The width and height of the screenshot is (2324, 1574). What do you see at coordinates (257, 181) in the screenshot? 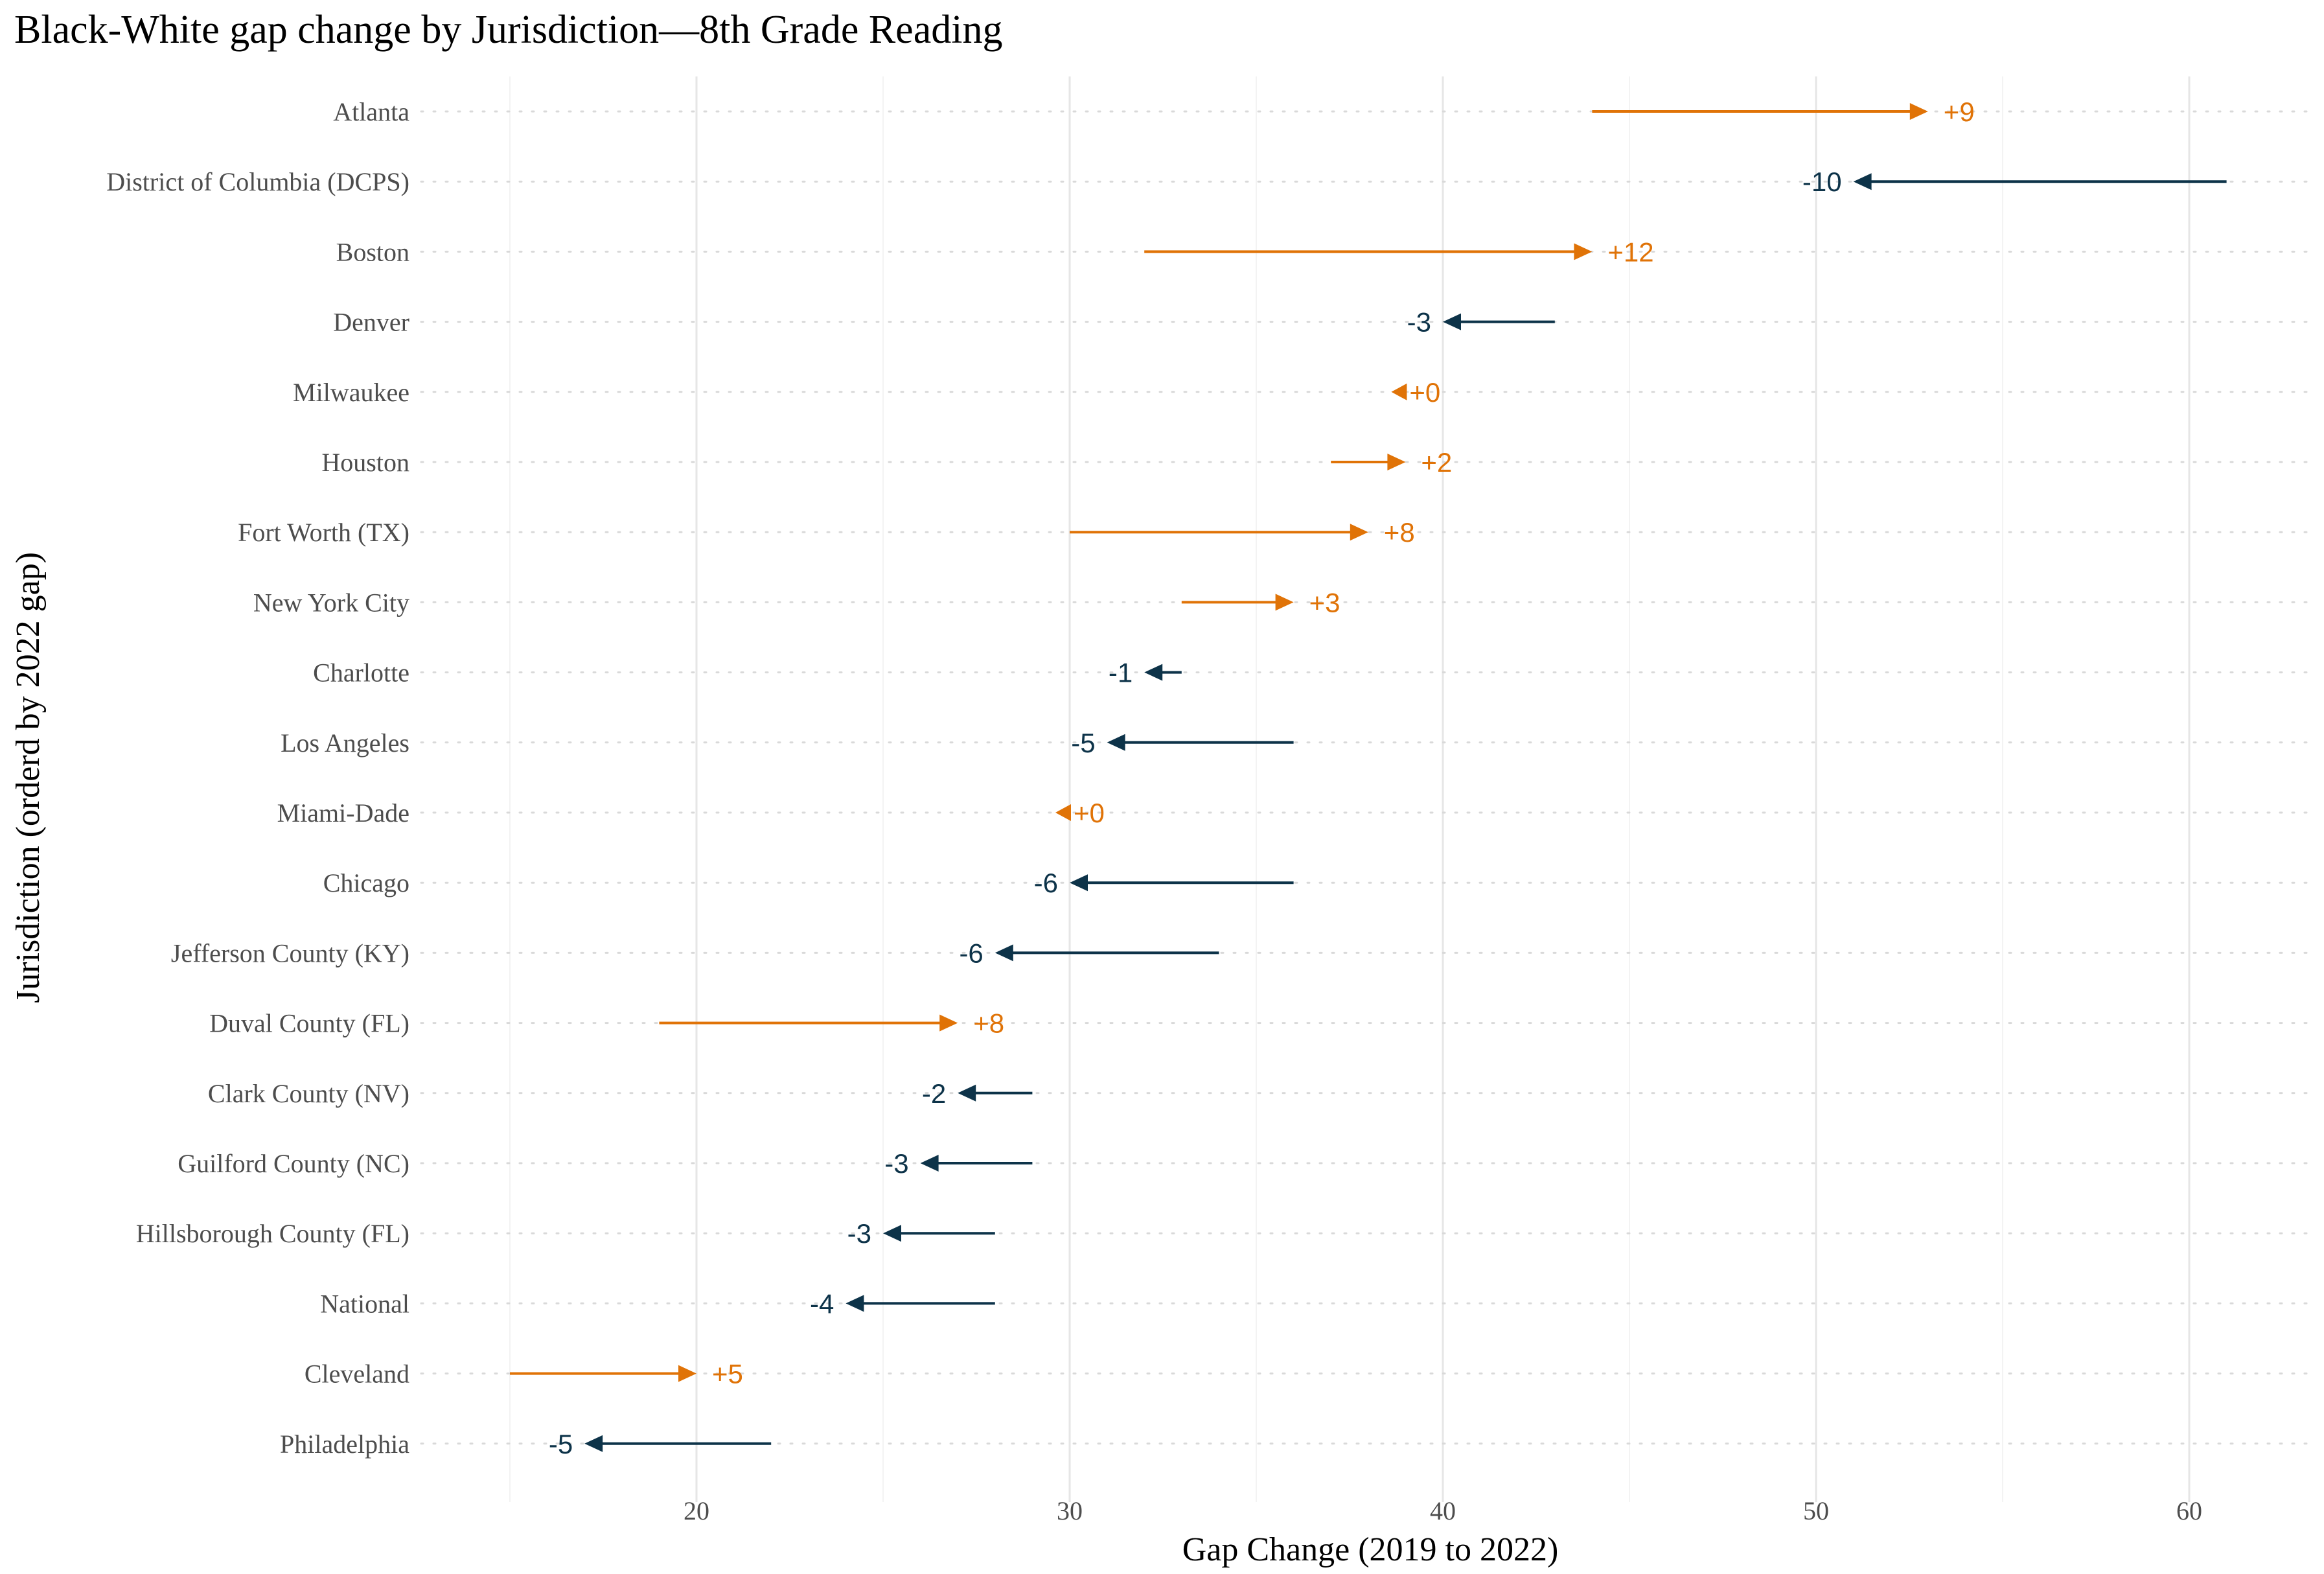
I see `y-tick-label: District of Columbia (DCPS)` at bounding box center [257, 181].